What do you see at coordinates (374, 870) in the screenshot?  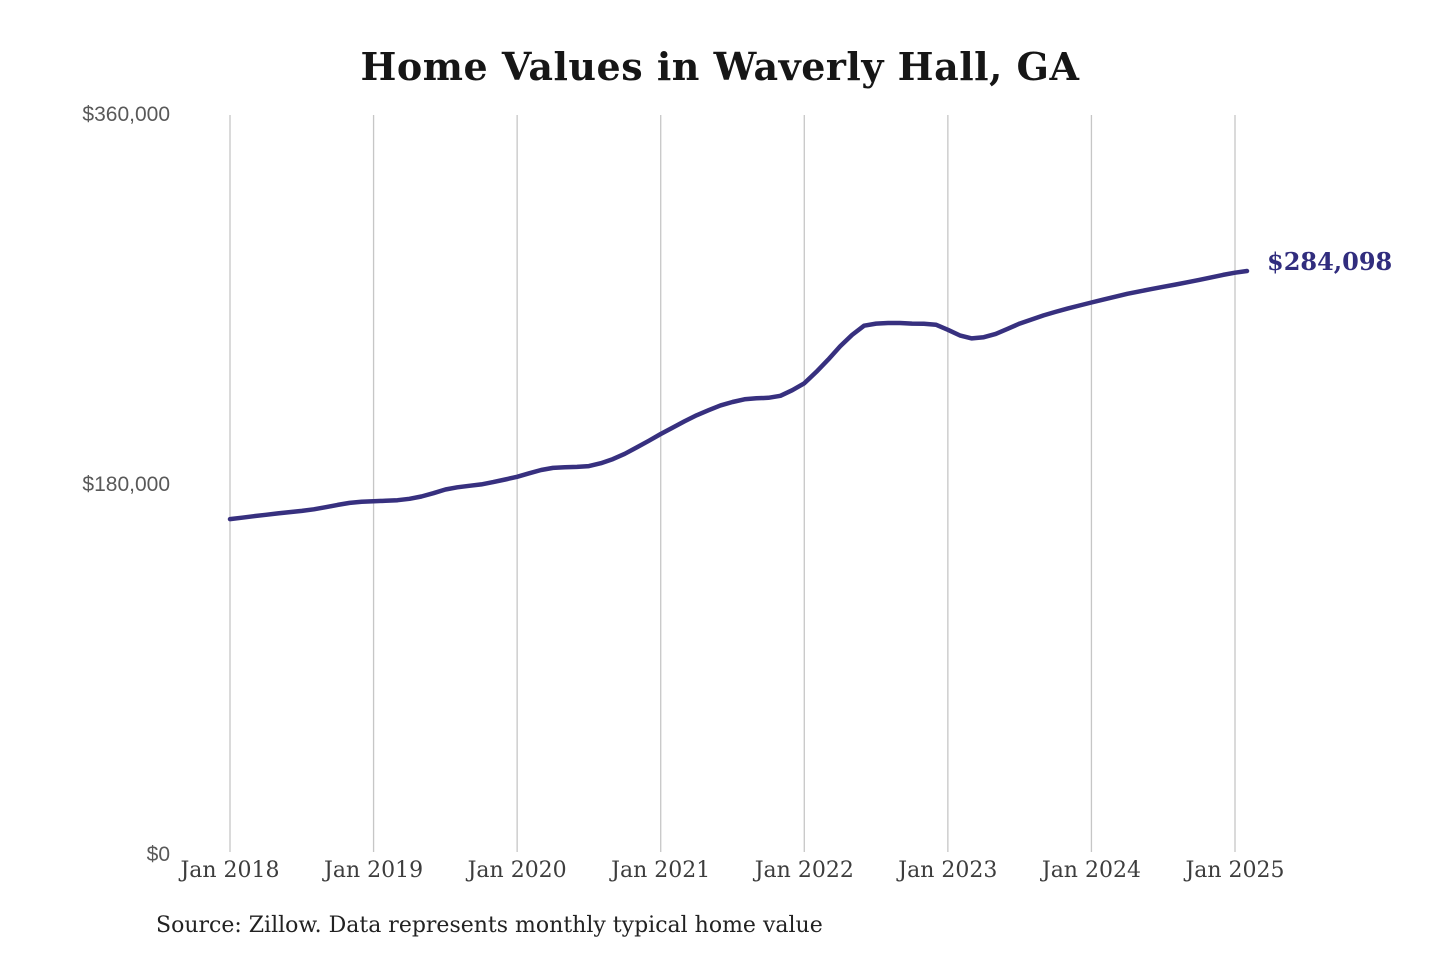 I see `x-tick-label-jan-2019: Jan 2019` at bounding box center [374, 870].